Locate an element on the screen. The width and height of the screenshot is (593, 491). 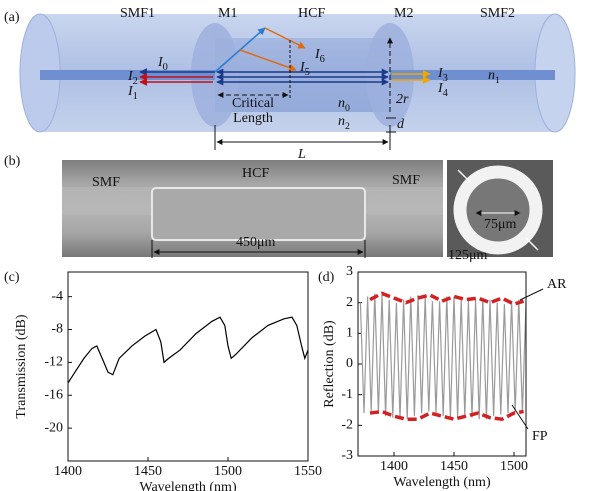
section-label: SMF1 is located at coordinates (137, 13).